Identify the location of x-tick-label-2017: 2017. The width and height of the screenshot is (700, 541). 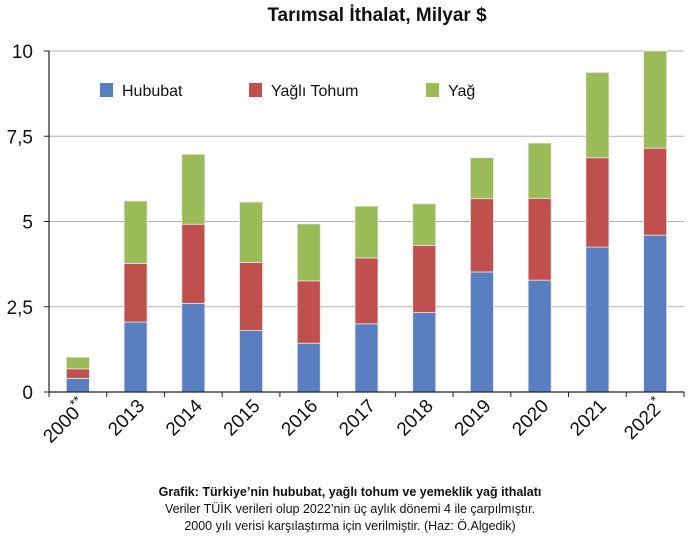
(357, 418).